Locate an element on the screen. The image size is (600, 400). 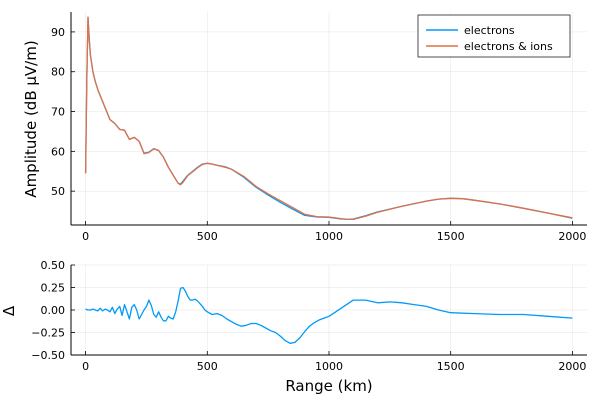
x-axis-label: Range (km) is located at coordinates (328, 386).